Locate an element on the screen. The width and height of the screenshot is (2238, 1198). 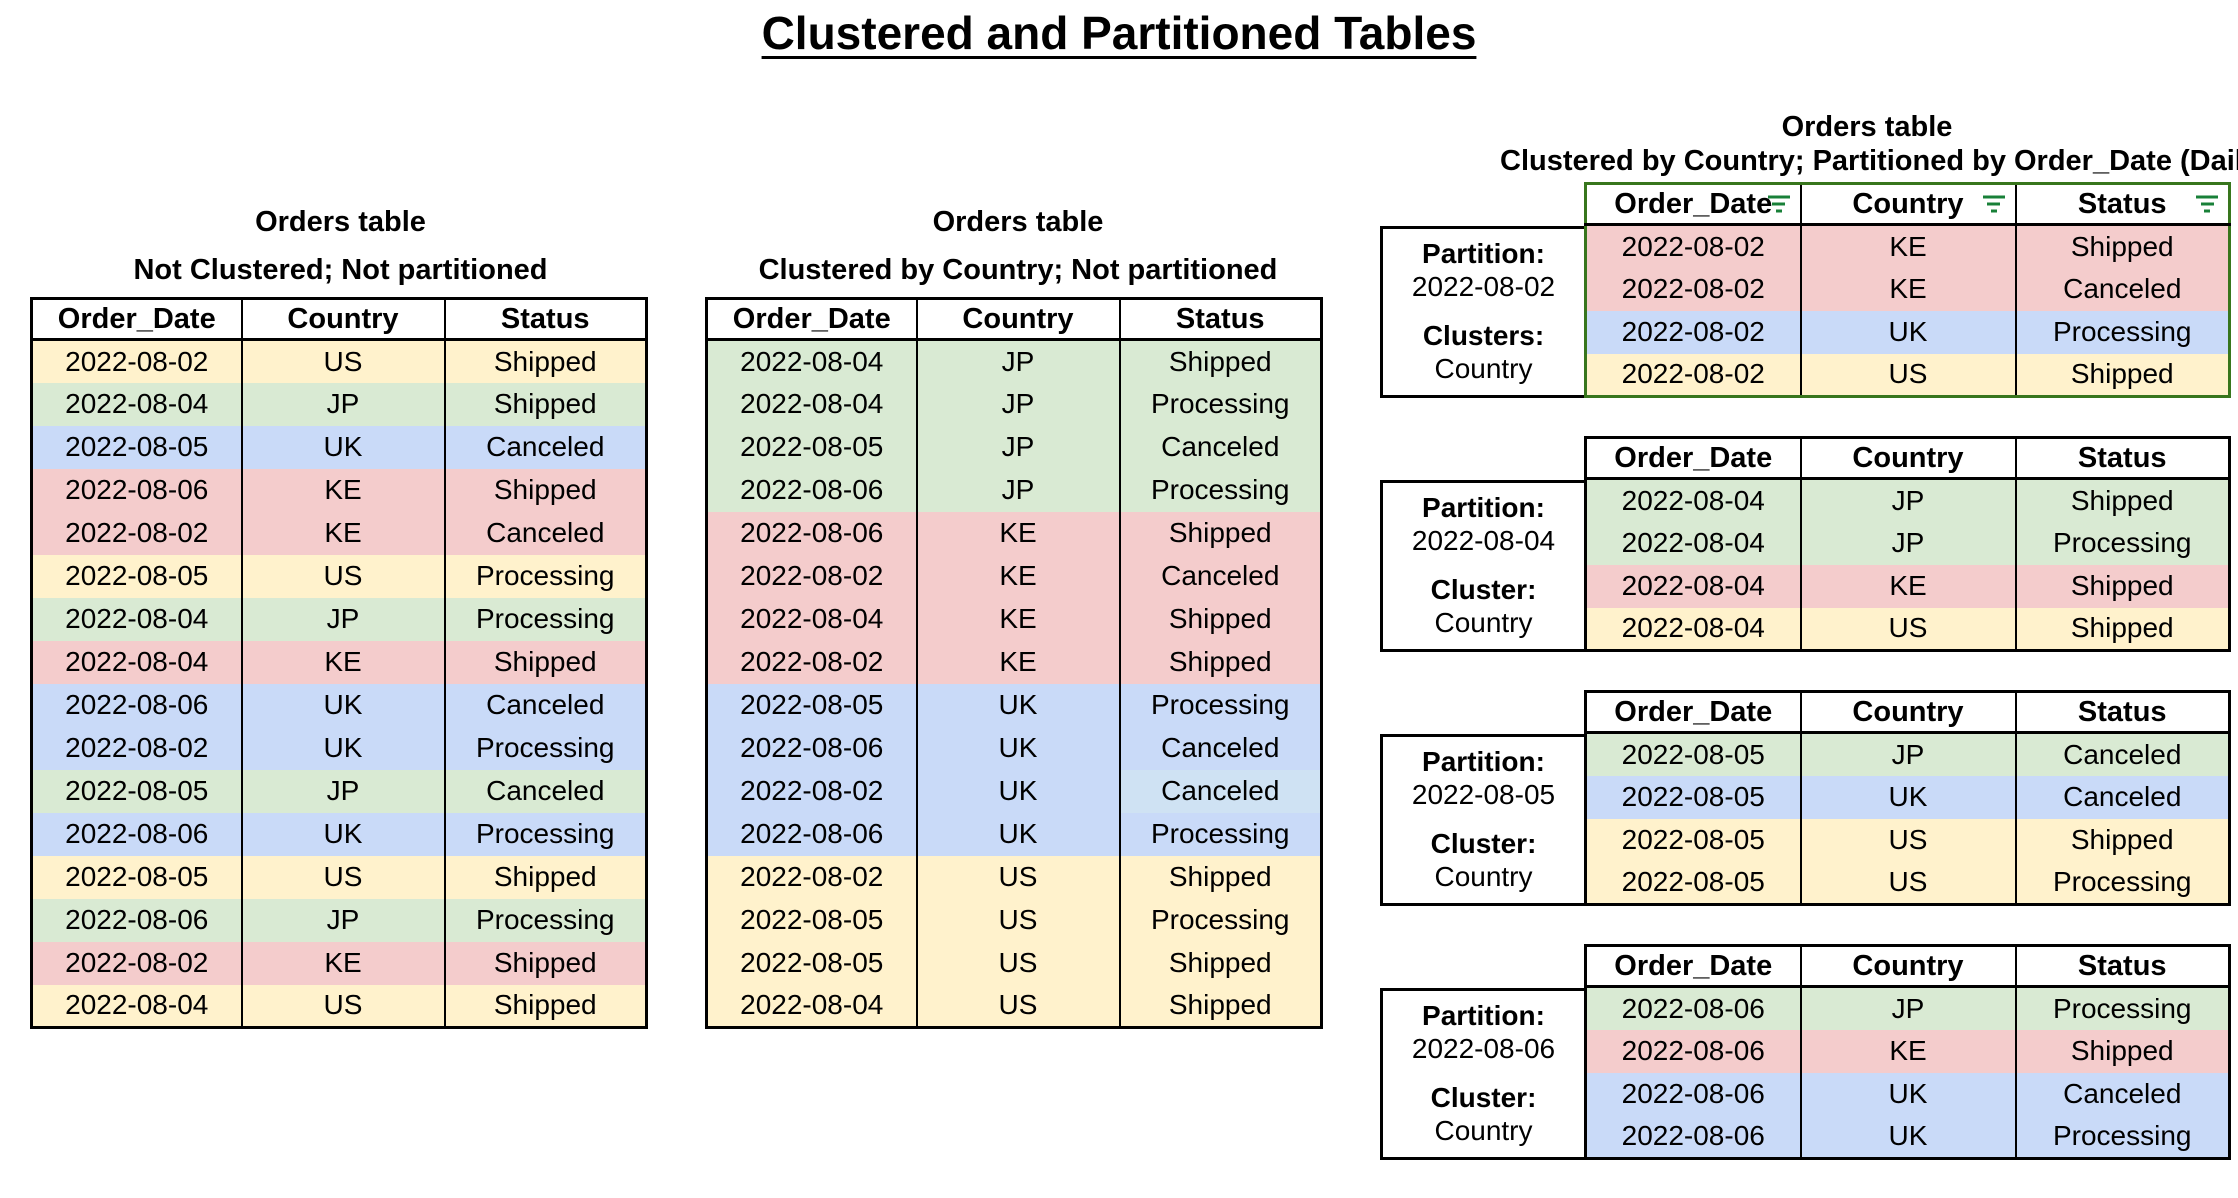
table-row: 2022-08-02 UK Canceled is located at coordinates (1014, 791).